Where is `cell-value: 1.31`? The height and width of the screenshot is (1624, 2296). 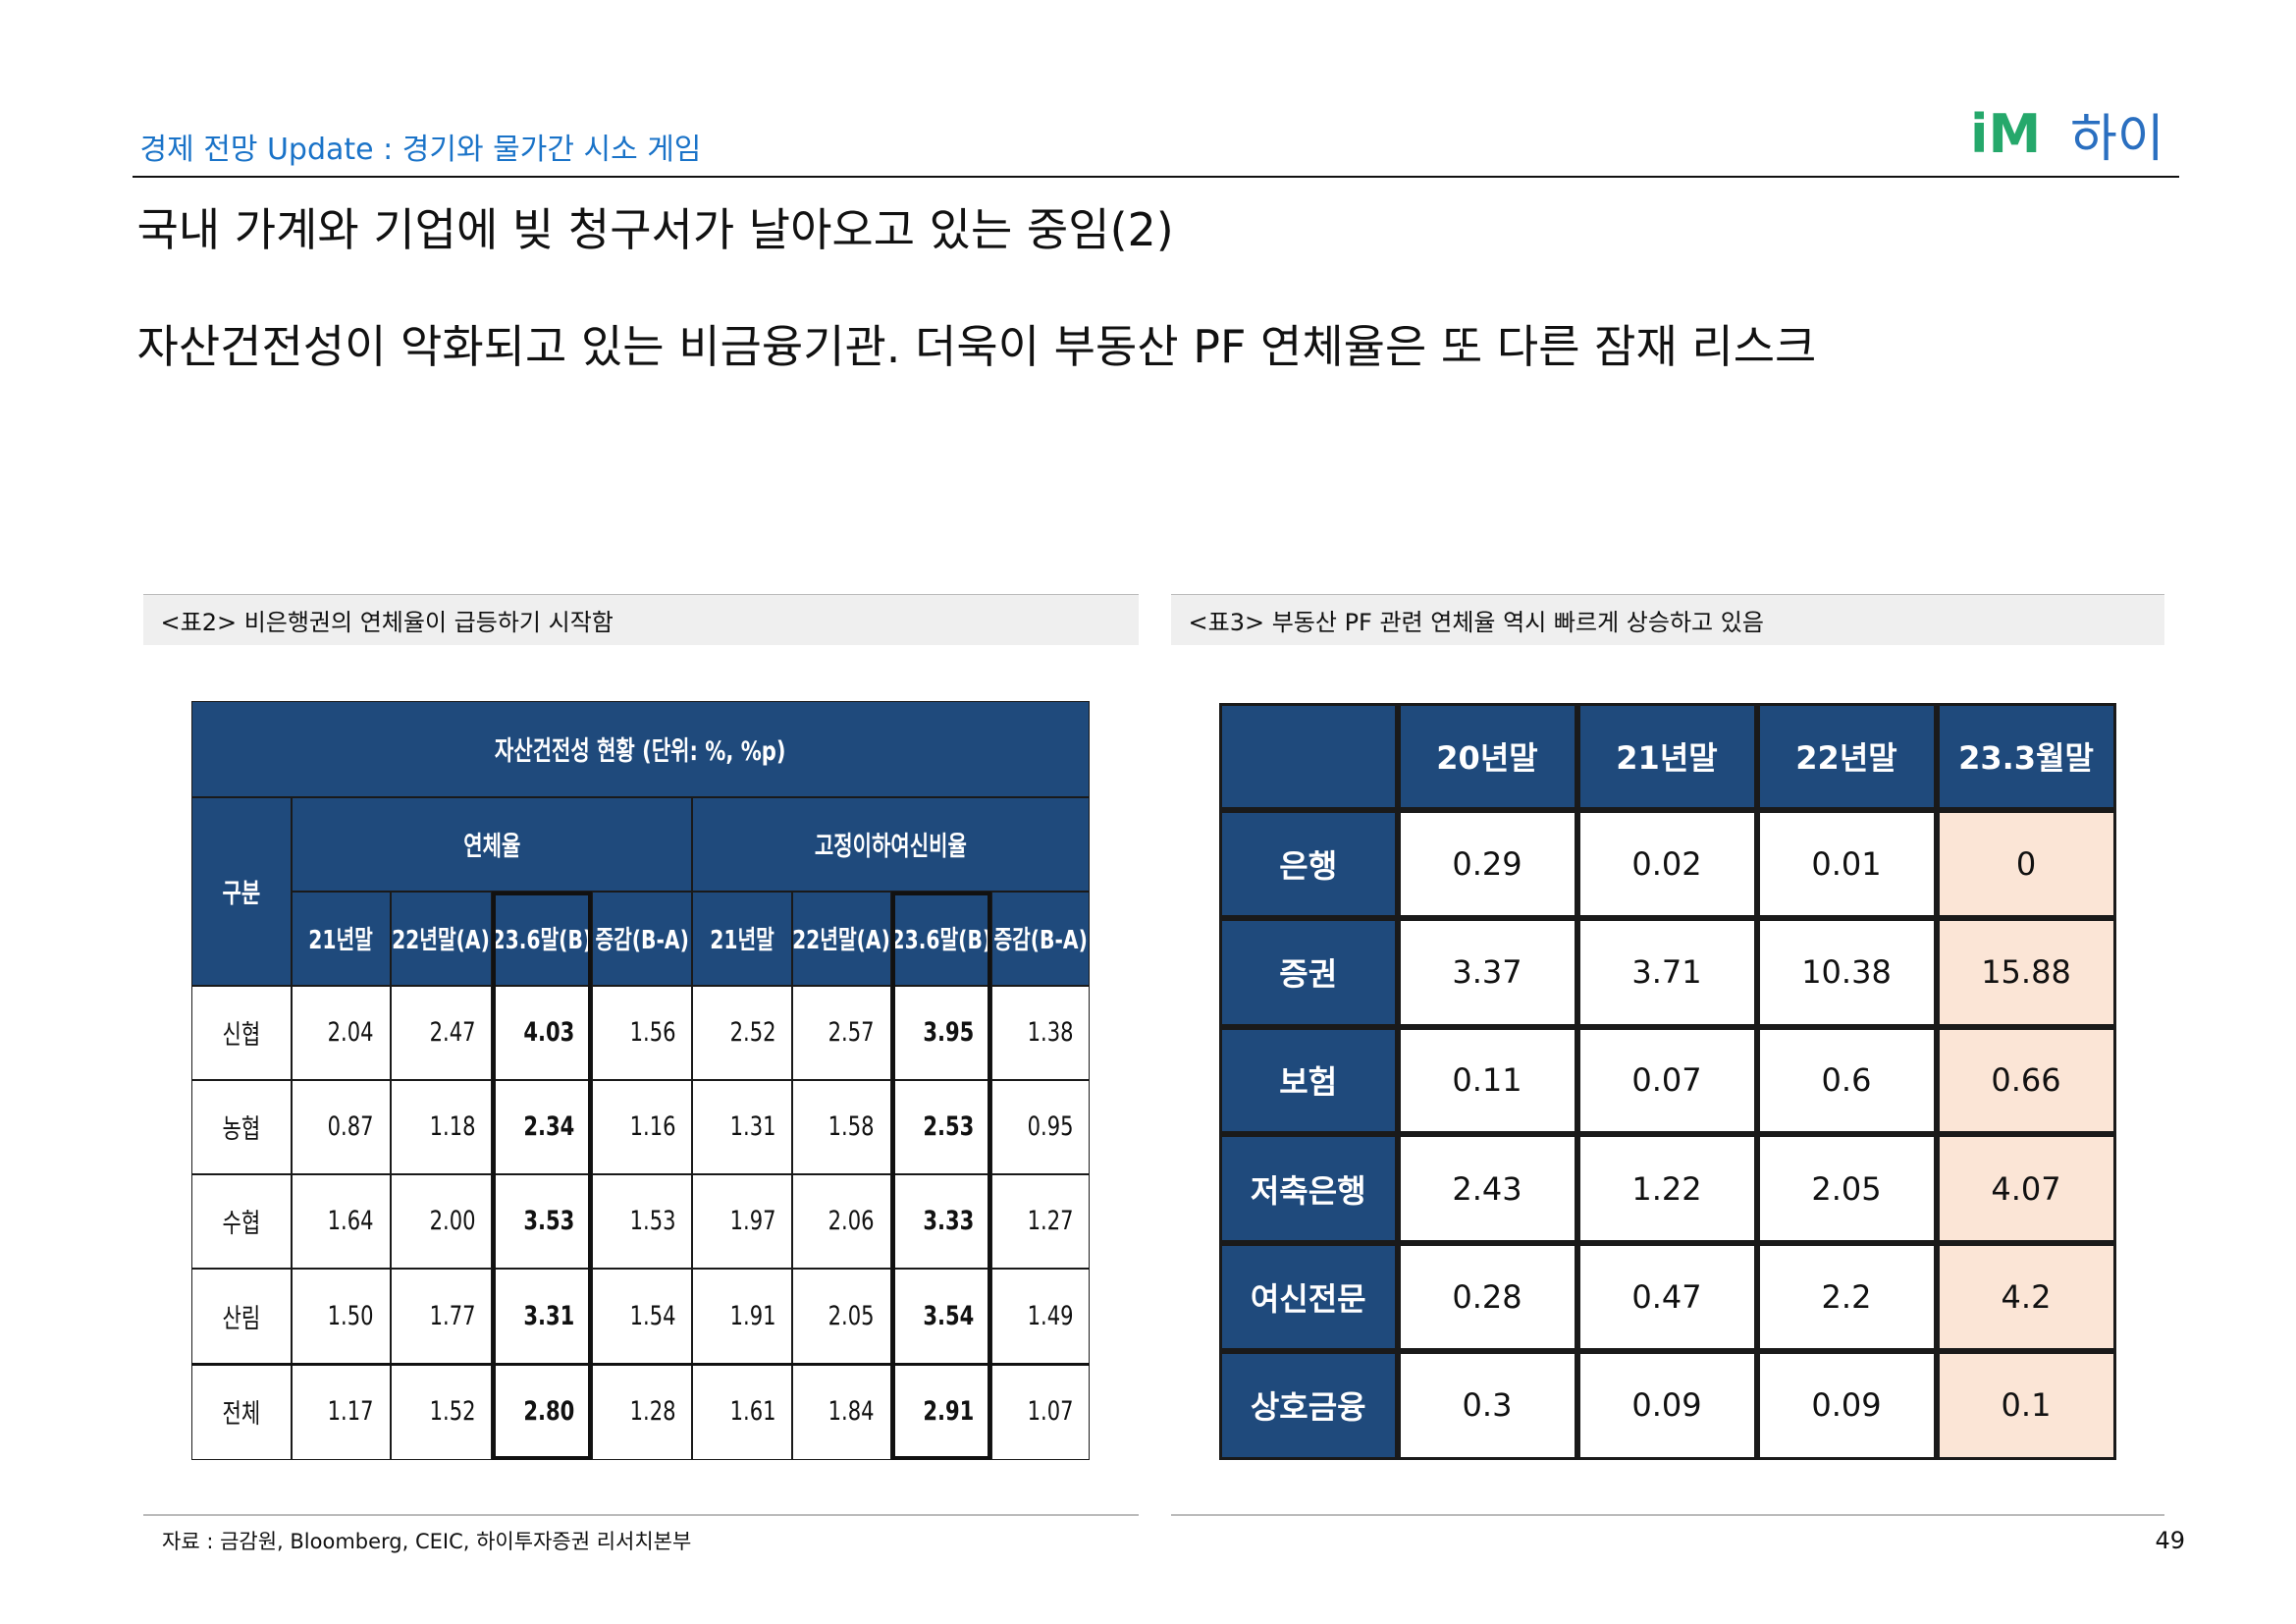
cell-value: 1.31 is located at coordinates (742, 1126).